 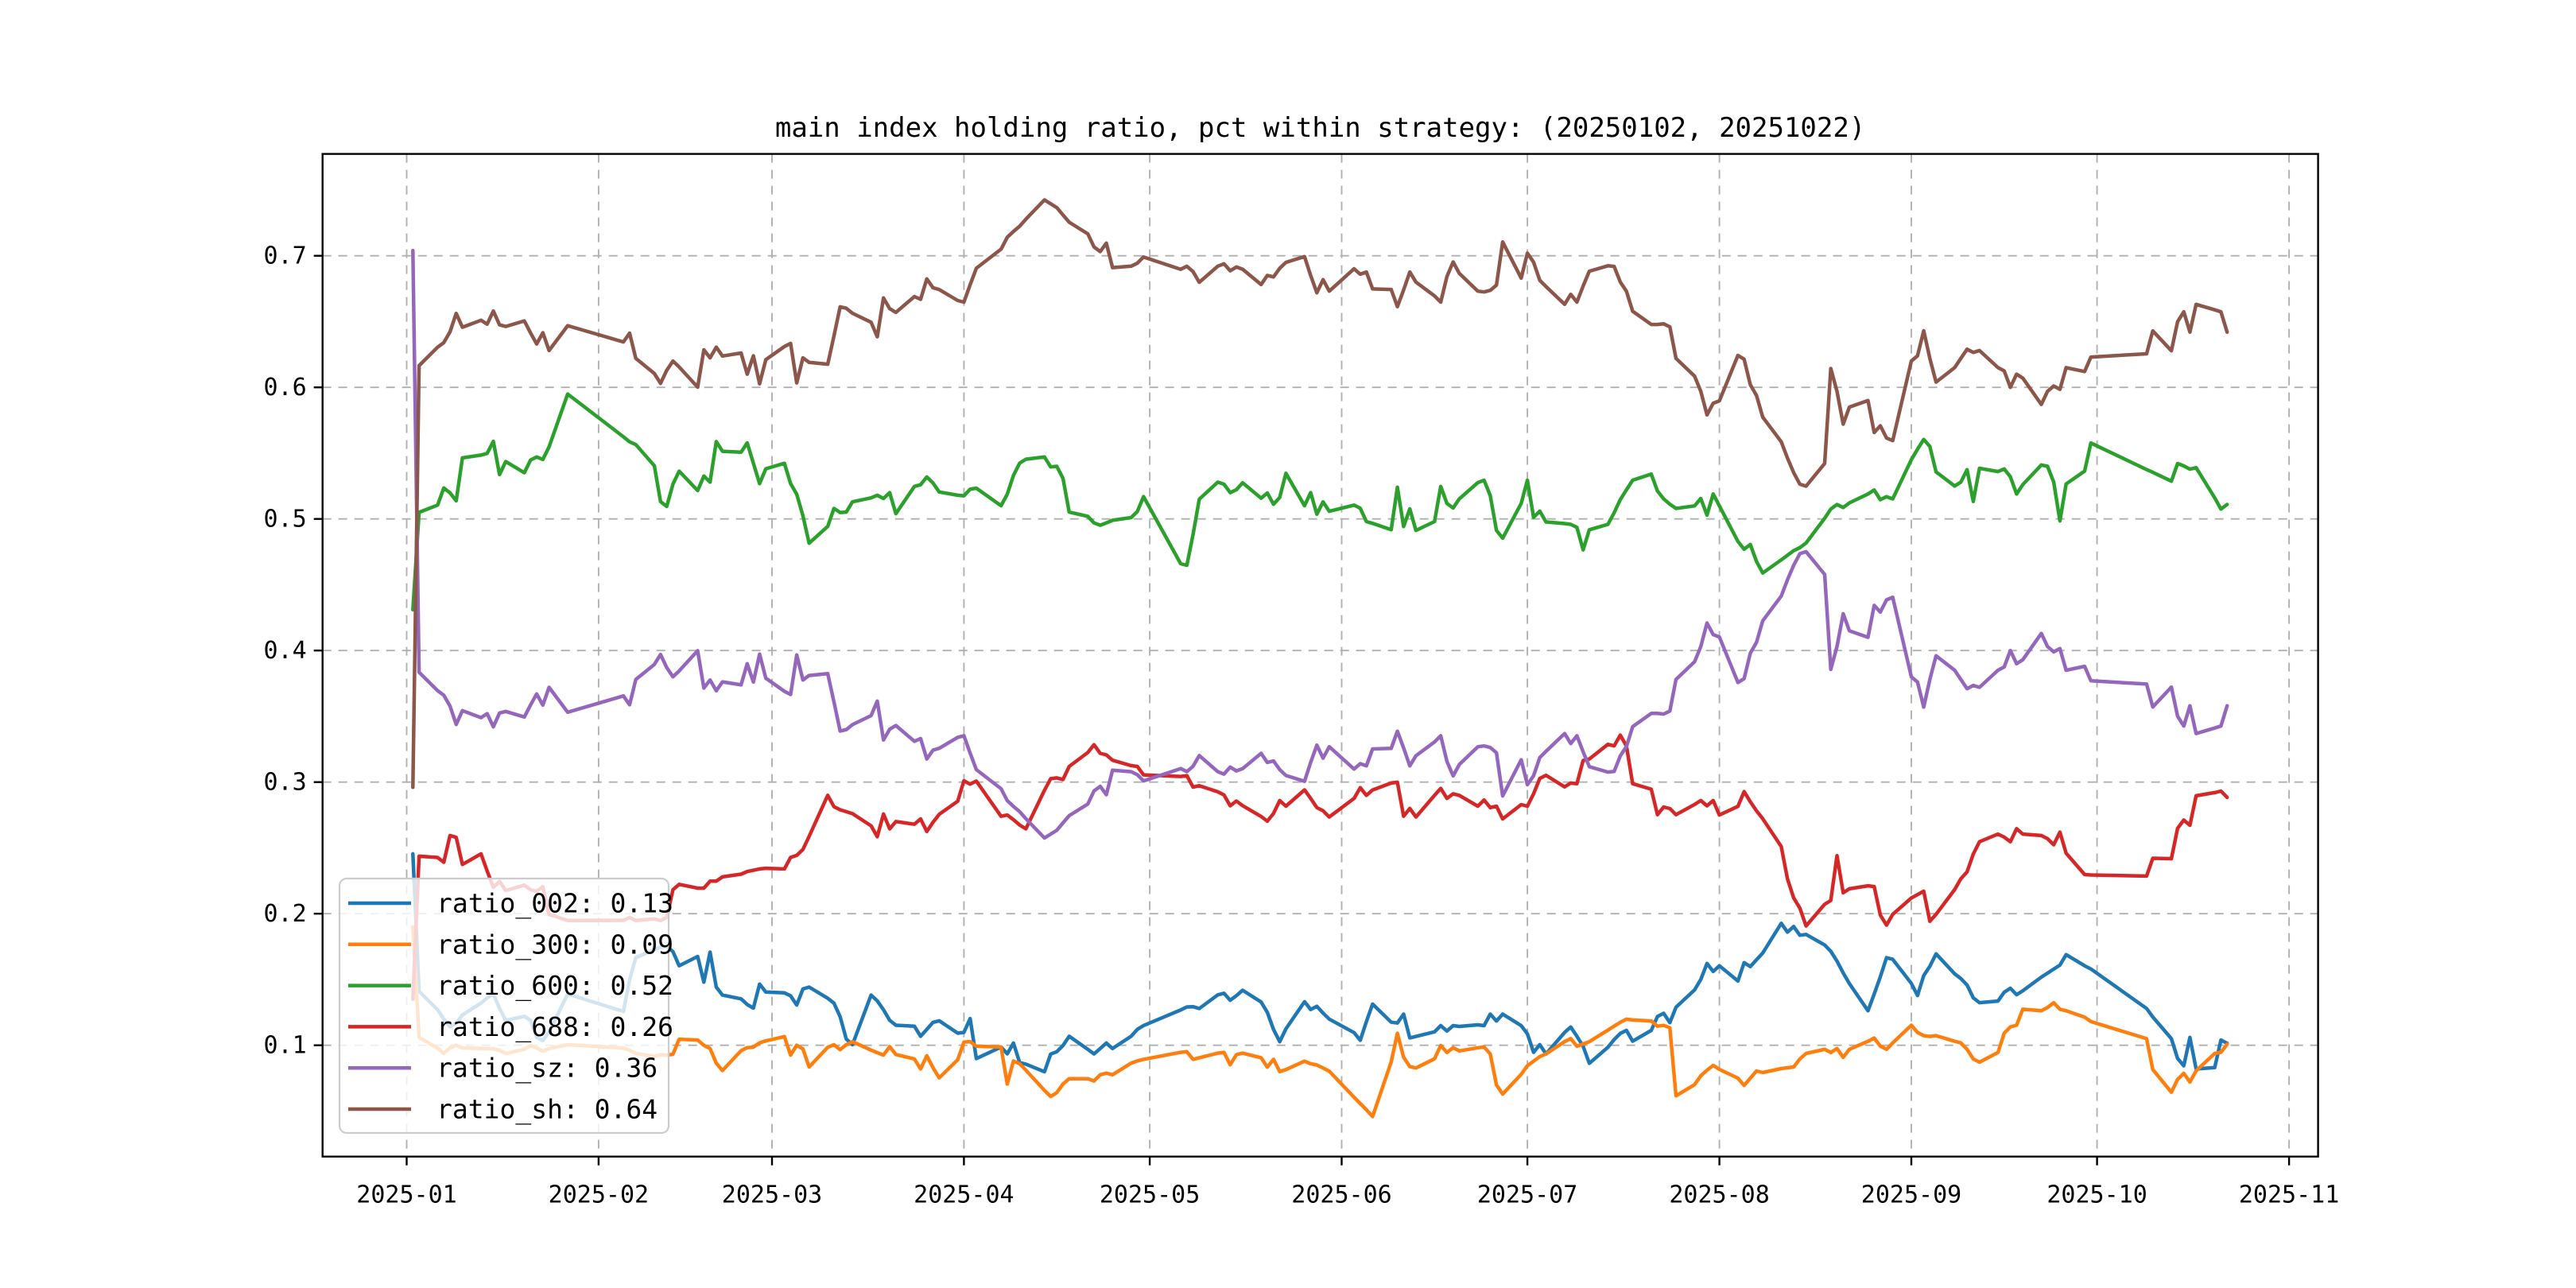 What do you see at coordinates (285, 256) in the screenshot?
I see `y-tick-label-0.7: 0.7` at bounding box center [285, 256].